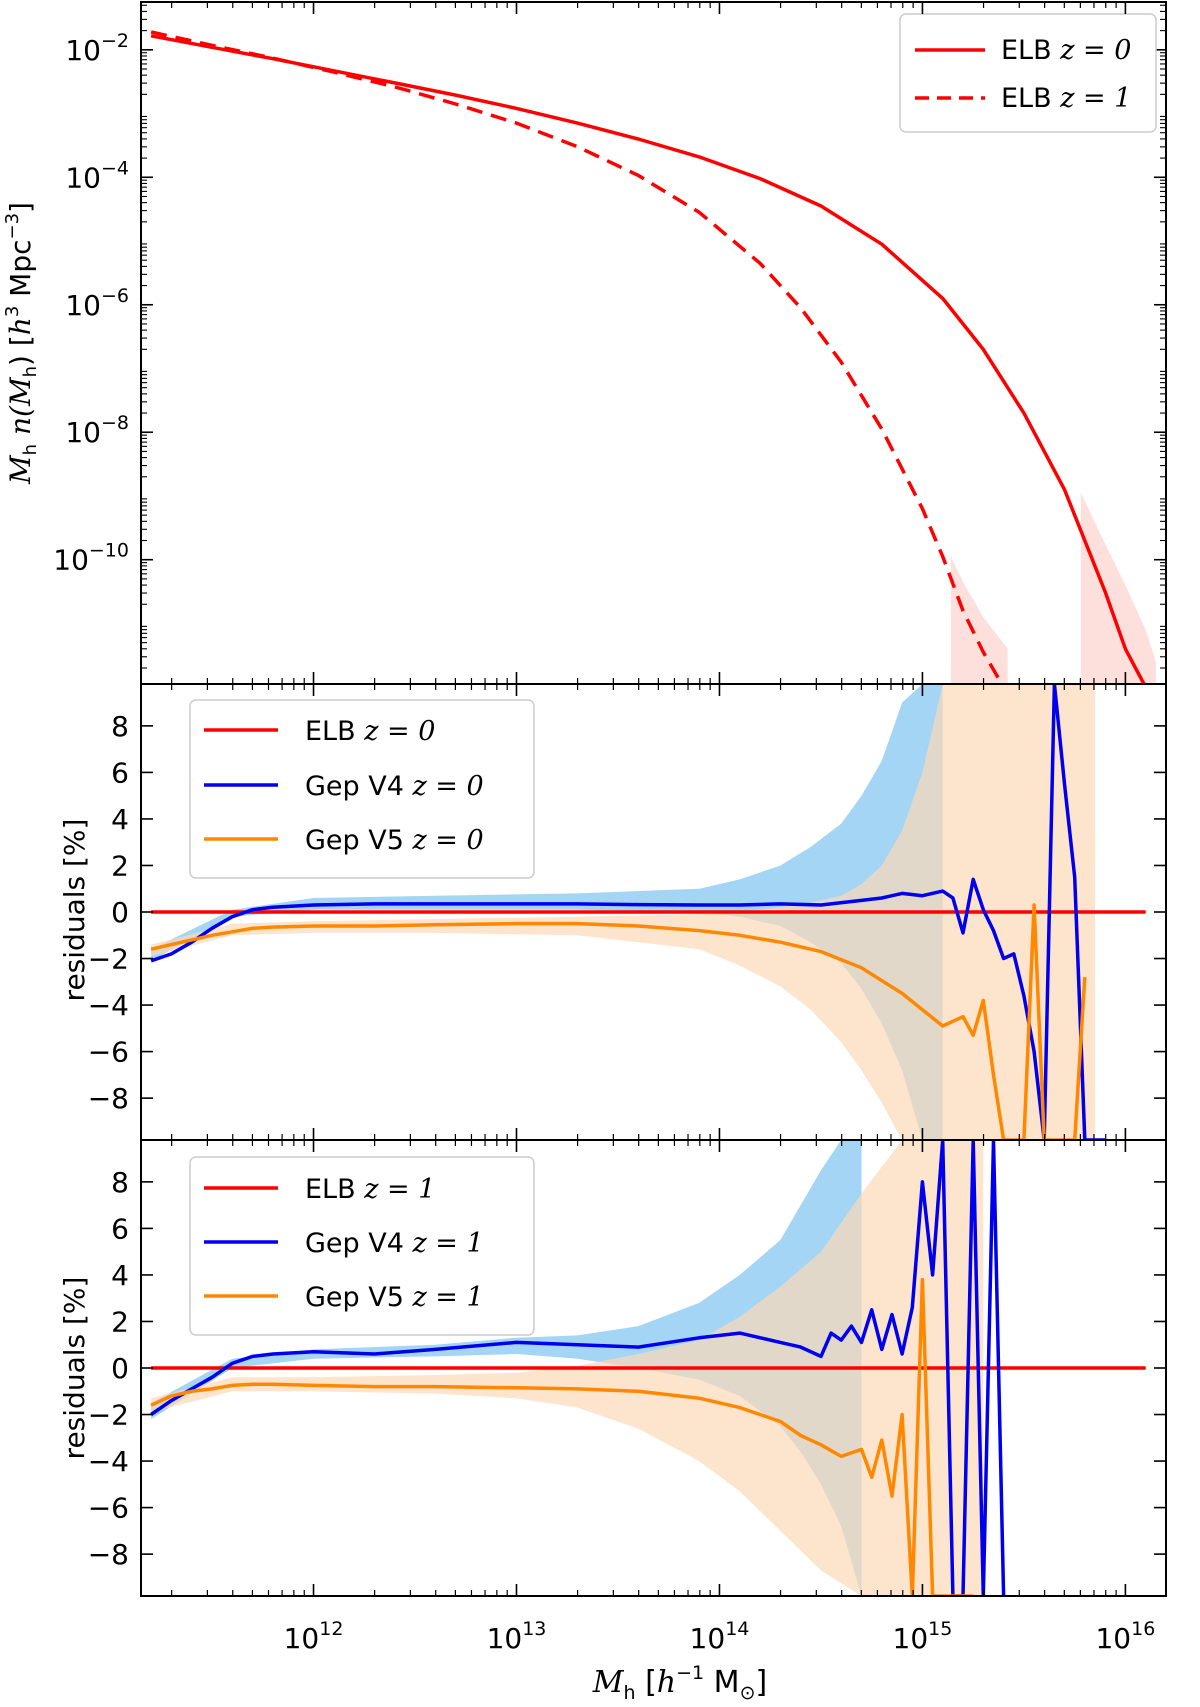  What do you see at coordinates (74, 910) in the screenshot?
I see `middle-y-axis-label: residuals [%]` at bounding box center [74, 910].